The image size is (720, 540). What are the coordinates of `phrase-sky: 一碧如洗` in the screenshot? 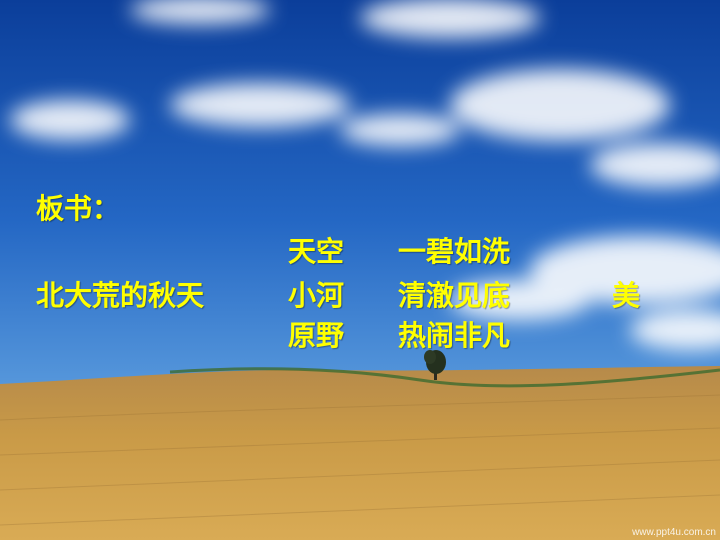 It's located at (454, 251).